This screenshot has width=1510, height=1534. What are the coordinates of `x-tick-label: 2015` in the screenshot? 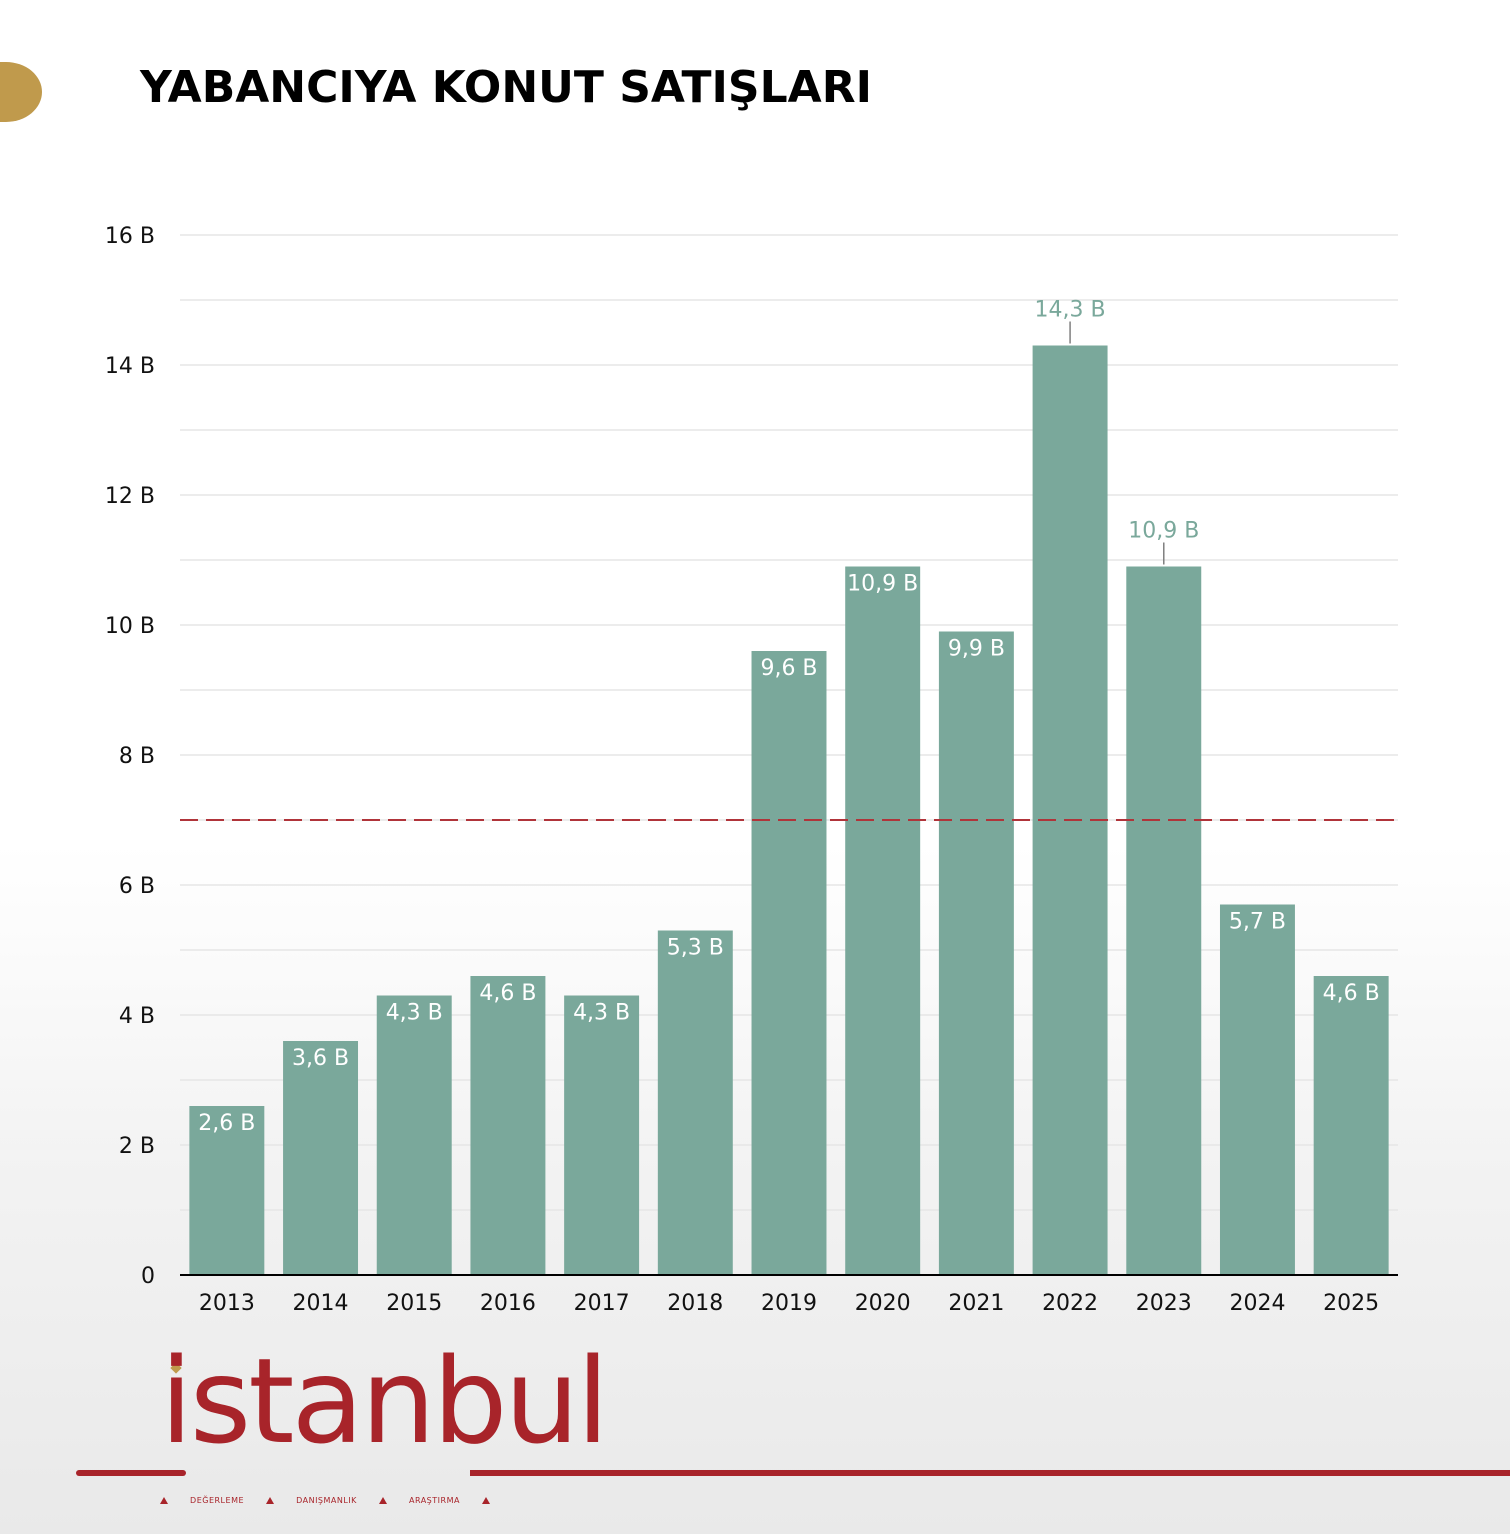 It's located at (414, 1303).